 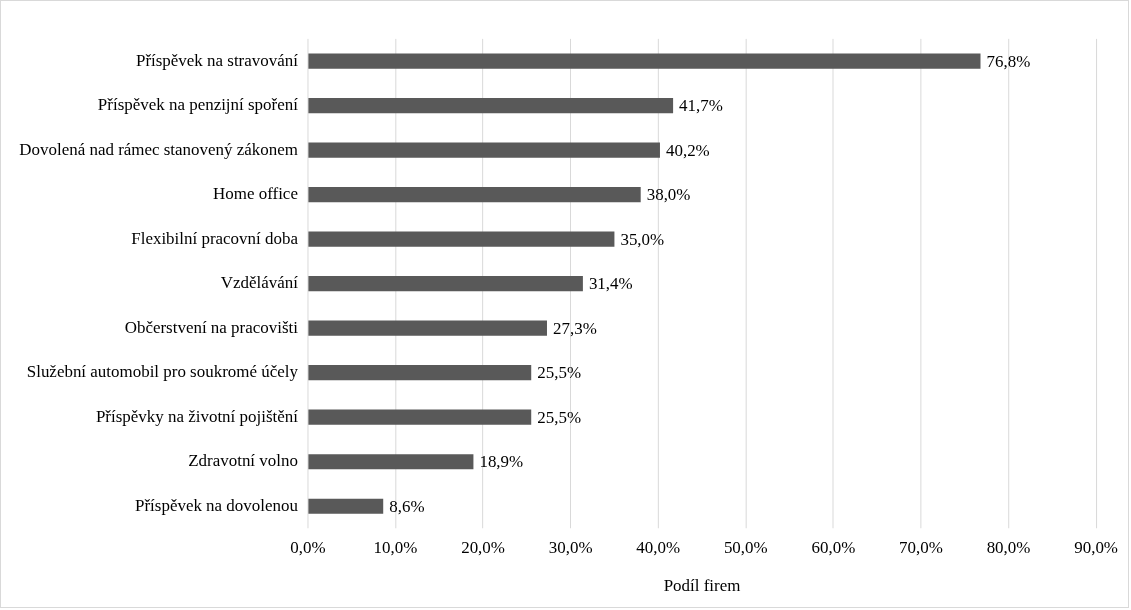 What do you see at coordinates (211, 327) in the screenshot?
I see `y-tick-label: Občerstvení na pracovišti` at bounding box center [211, 327].